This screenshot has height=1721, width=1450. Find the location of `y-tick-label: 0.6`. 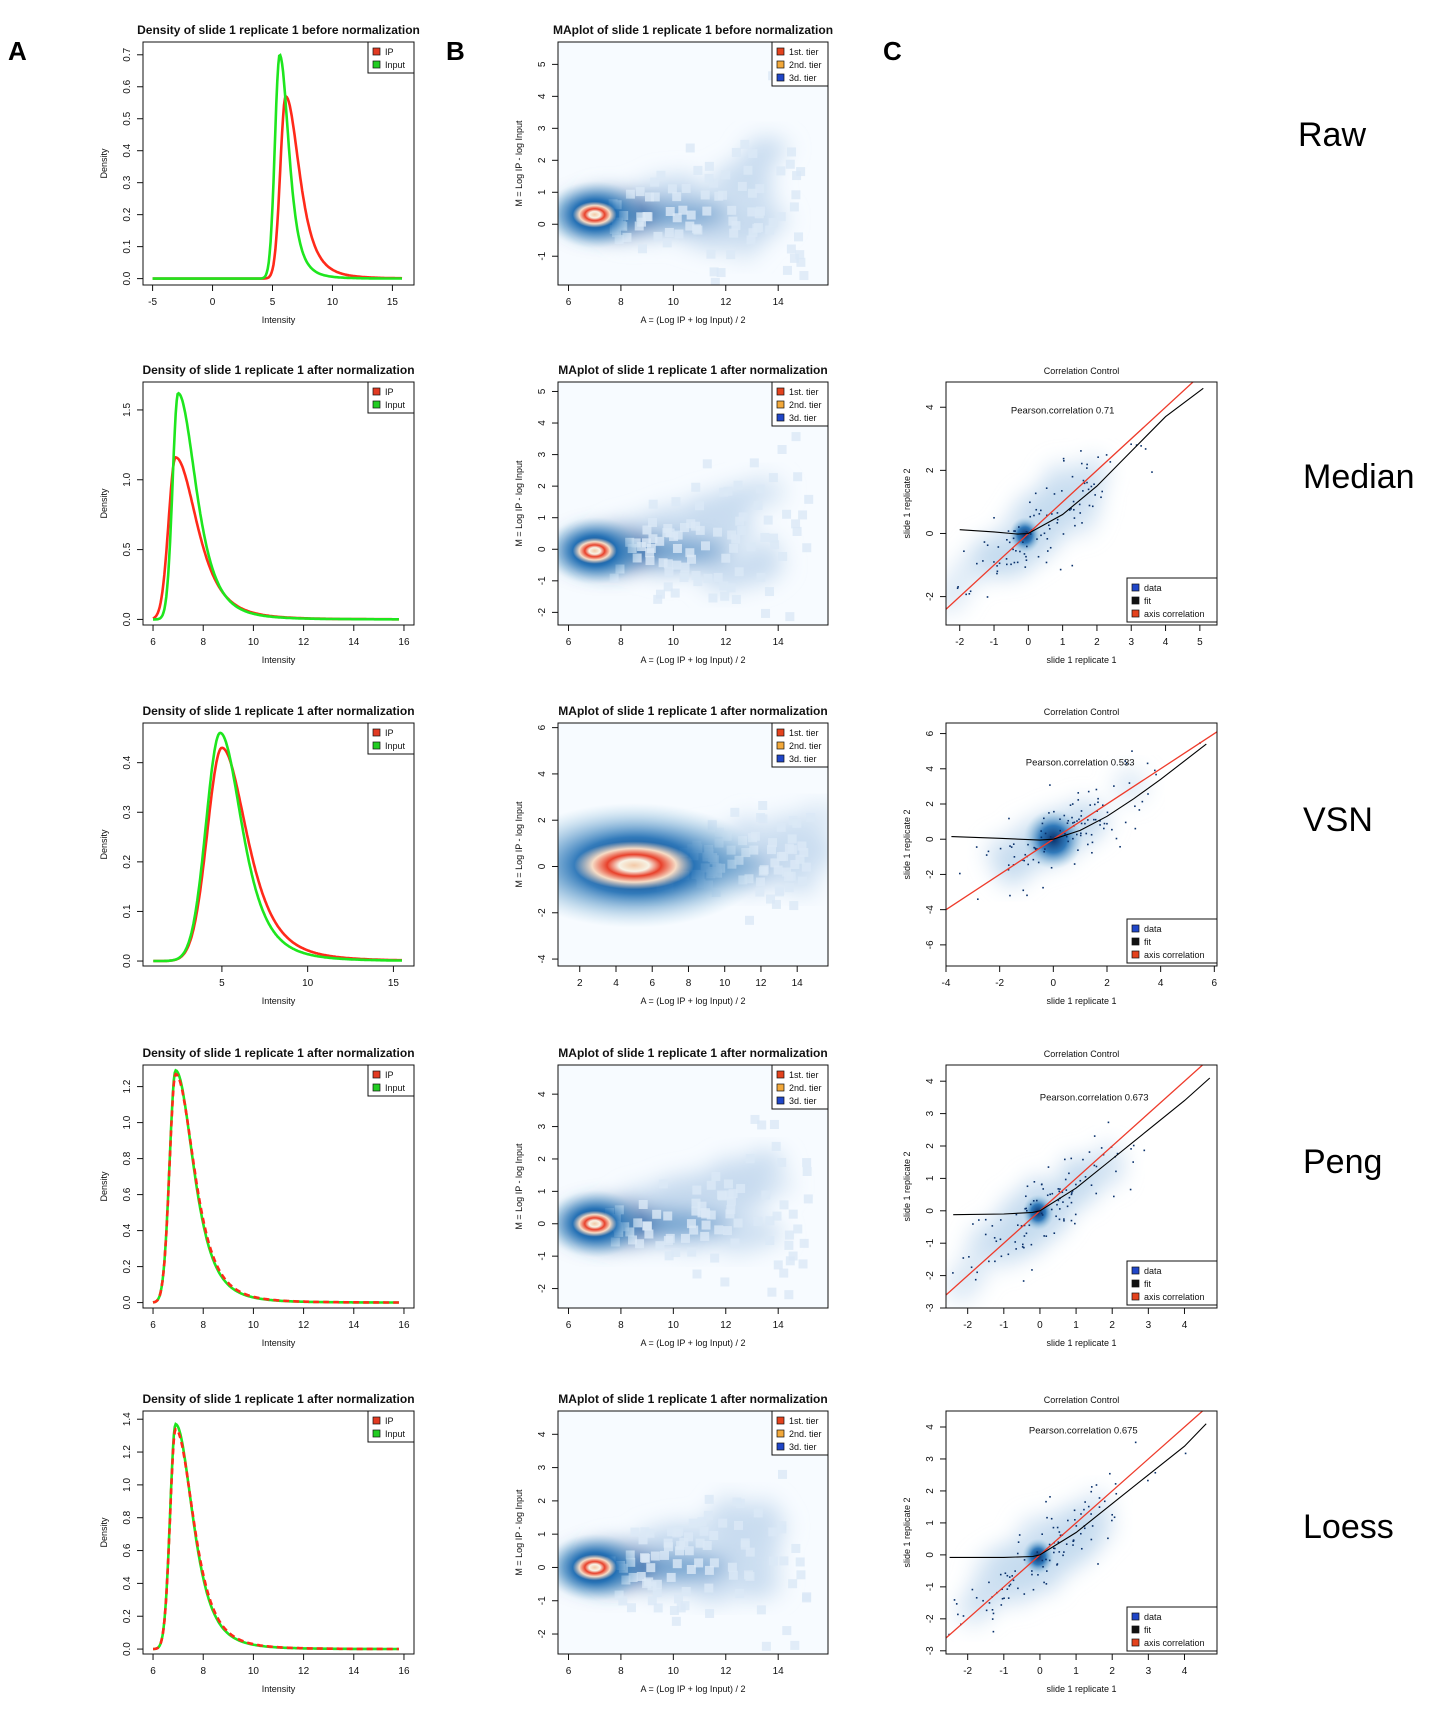

y-tick-label: 0.6 is located at coordinates (127, 1550).